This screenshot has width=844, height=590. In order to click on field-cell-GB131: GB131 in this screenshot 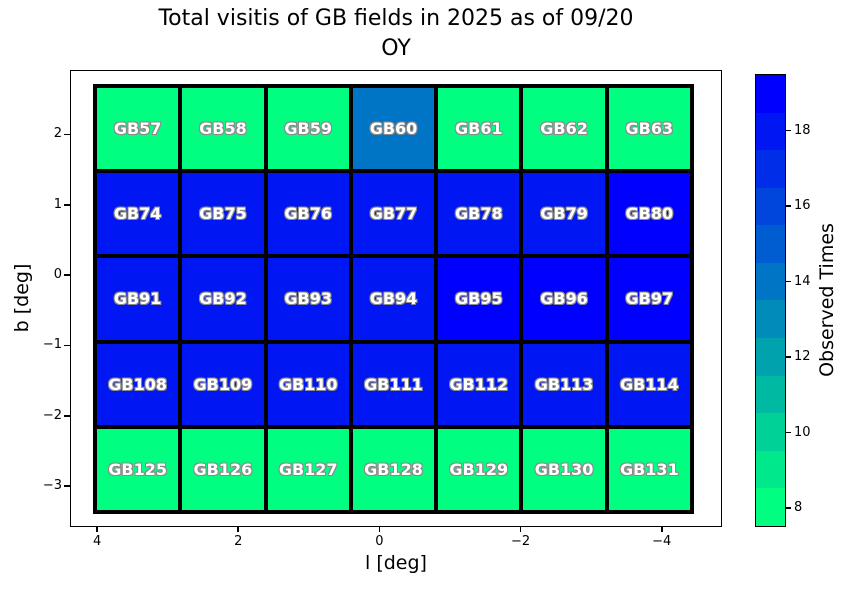, I will do `click(649, 469)`.